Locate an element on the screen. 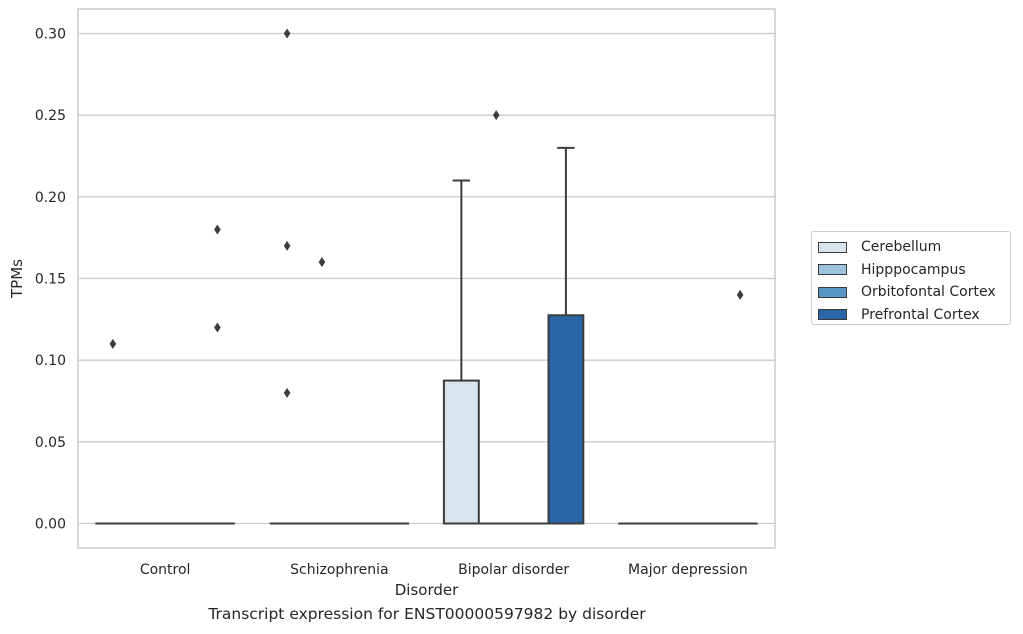  y-axis-ticks: 0.00 0.05 0.10 0.15 0.20 0.25 0.30 is located at coordinates (50, 280).